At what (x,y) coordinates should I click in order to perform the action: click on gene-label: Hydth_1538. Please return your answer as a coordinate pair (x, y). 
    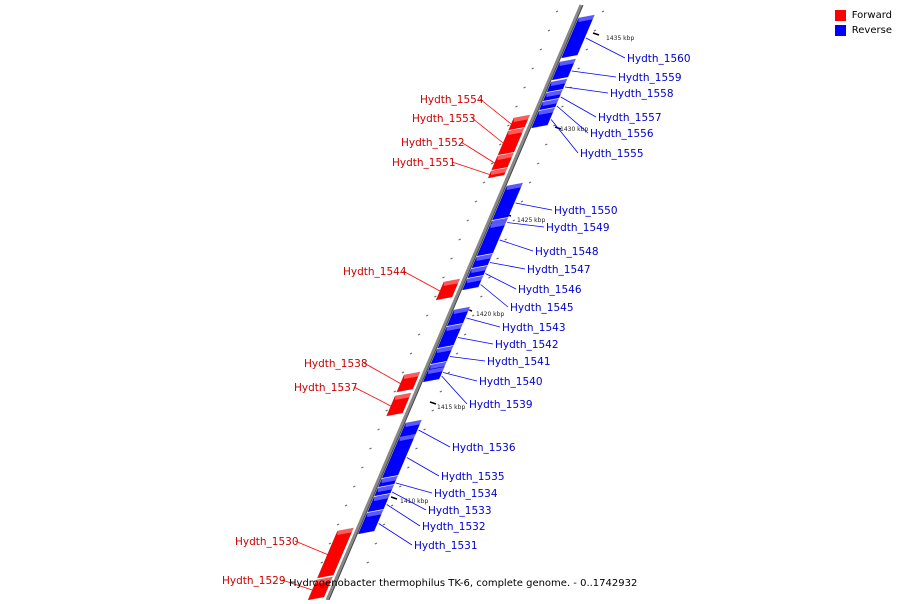
    Looking at the image, I should click on (336, 364).